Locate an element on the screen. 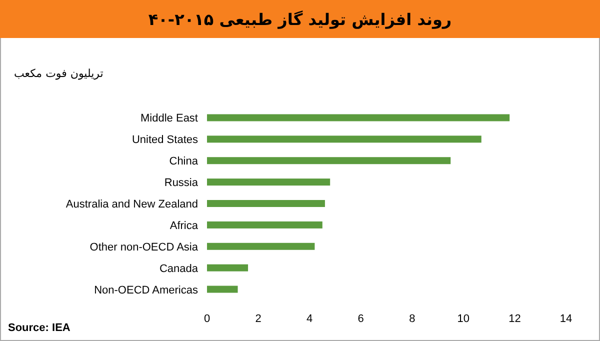 This screenshot has height=341, width=600. x-tick-label: 0 is located at coordinates (207, 319).